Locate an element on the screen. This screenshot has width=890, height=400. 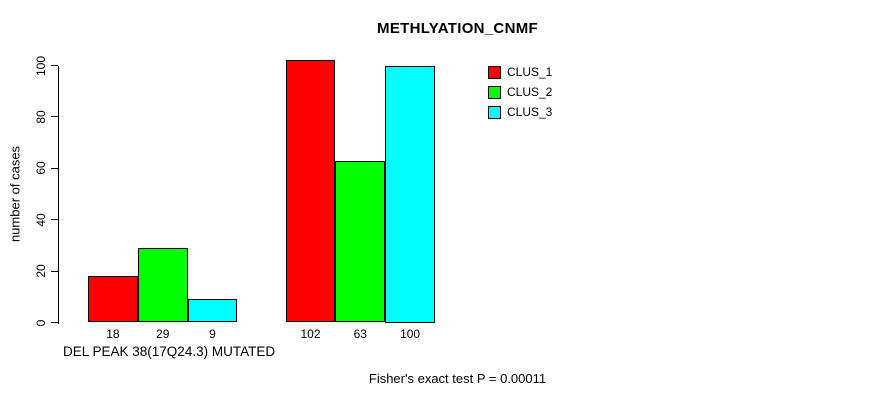
legend-item: CLUS_2 is located at coordinates (520, 92).